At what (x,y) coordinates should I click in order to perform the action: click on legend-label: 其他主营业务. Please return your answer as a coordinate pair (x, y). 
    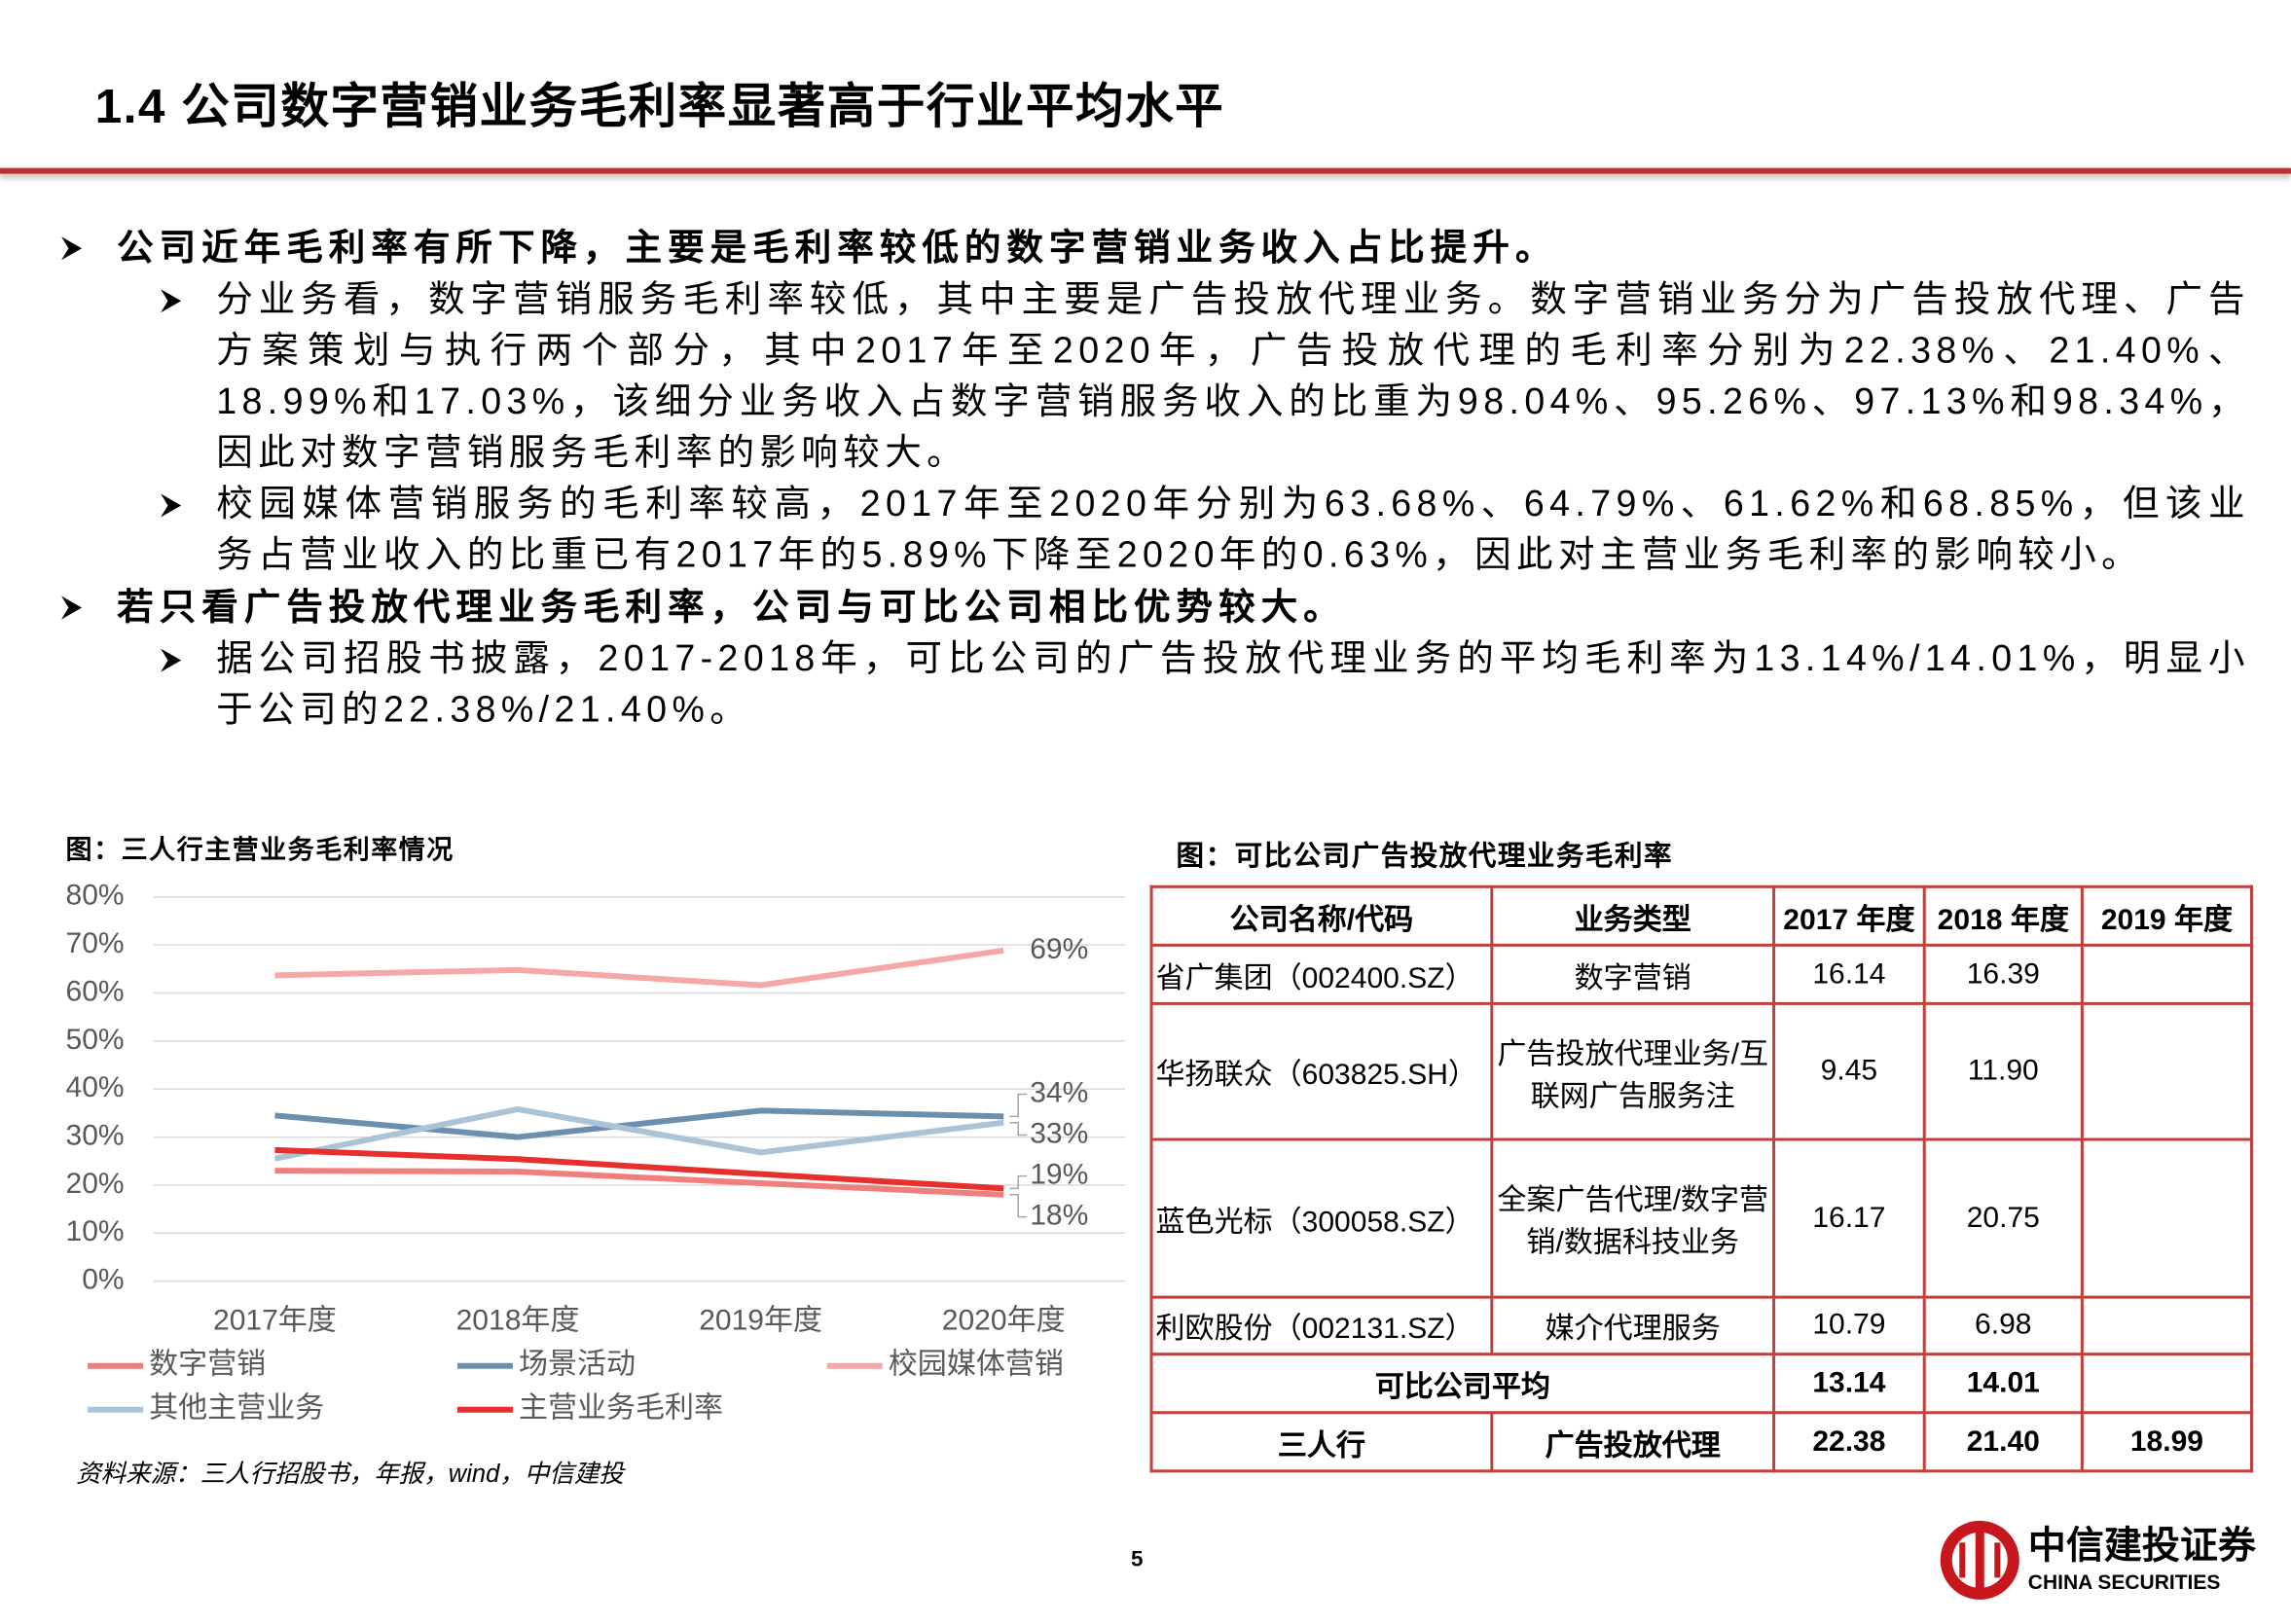
    Looking at the image, I should click on (237, 1408).